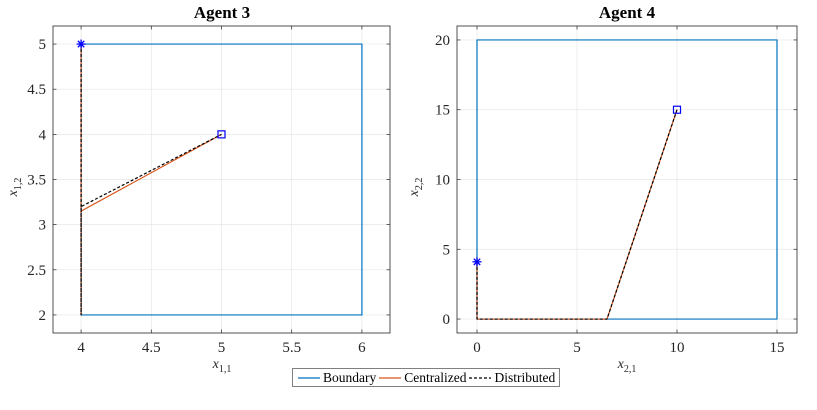 The width and height of the screenshot is (817, 410). What do you see at coordinates (36, 90) in the screenshot?
I see `y-tick-label: 4.5` at bounding box center [36, 90].